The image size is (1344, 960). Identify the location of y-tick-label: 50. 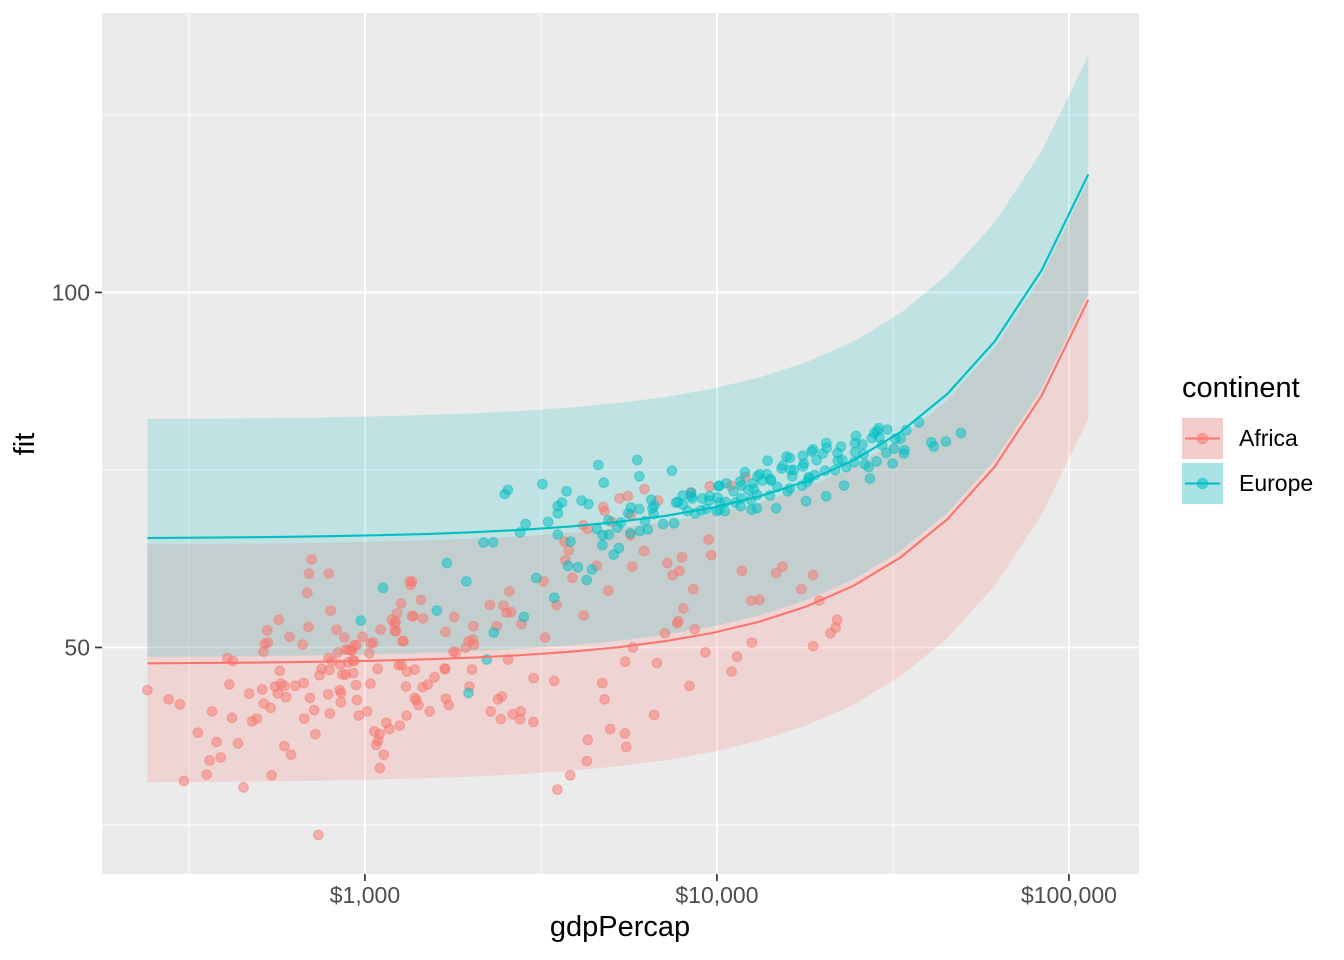
(77, 647).